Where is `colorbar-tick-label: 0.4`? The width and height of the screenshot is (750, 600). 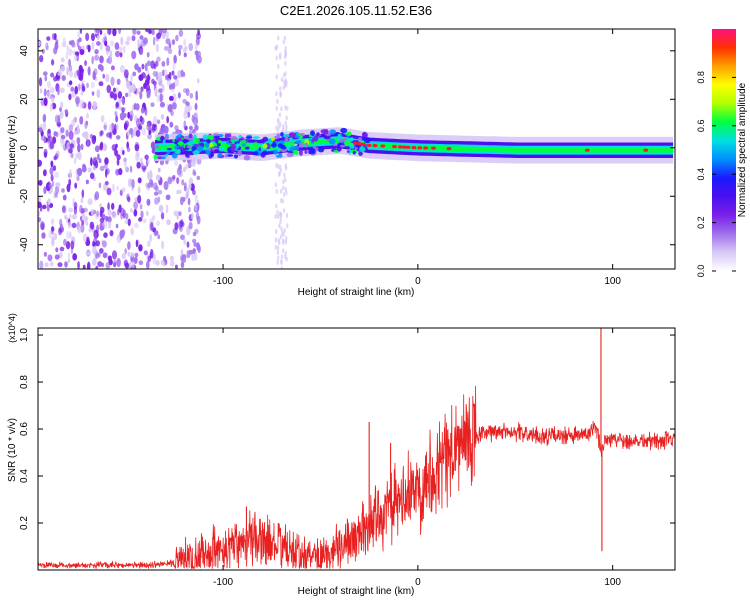
colorbar-tick-label: 0.4 is located at coordinates (701, 174).